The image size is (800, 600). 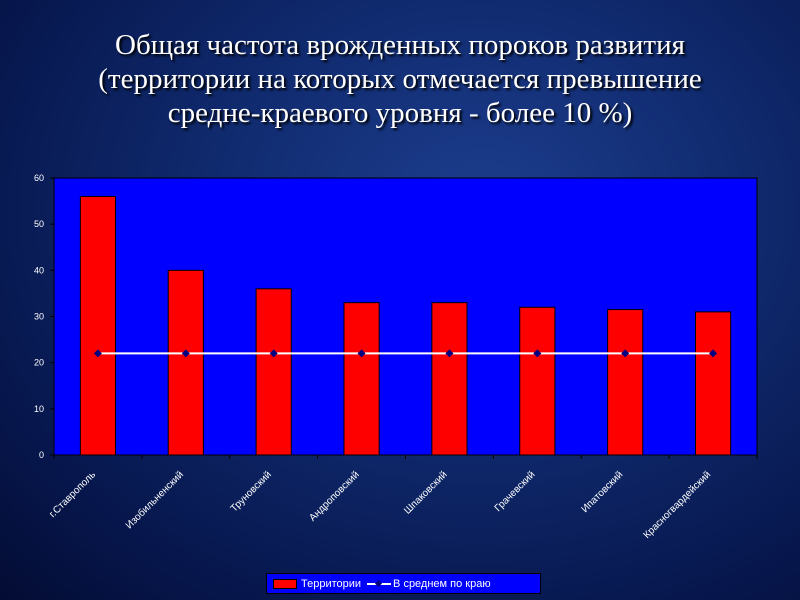 I want to click on y-tick-label: 30, so click(x=39, y=317).